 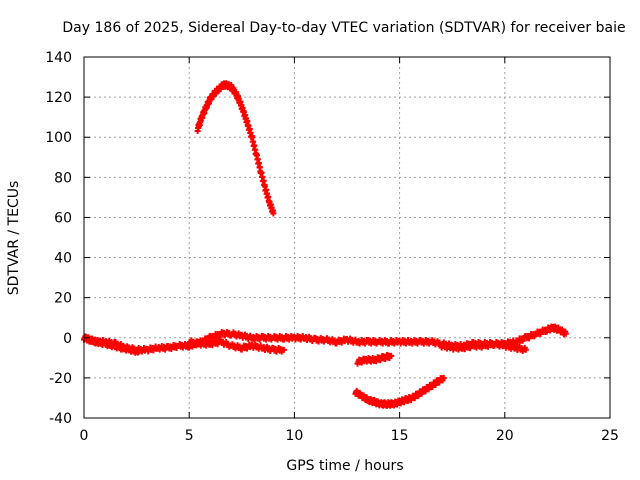 I want to click on x-tick-label: 5, so click(x=189, y=436).